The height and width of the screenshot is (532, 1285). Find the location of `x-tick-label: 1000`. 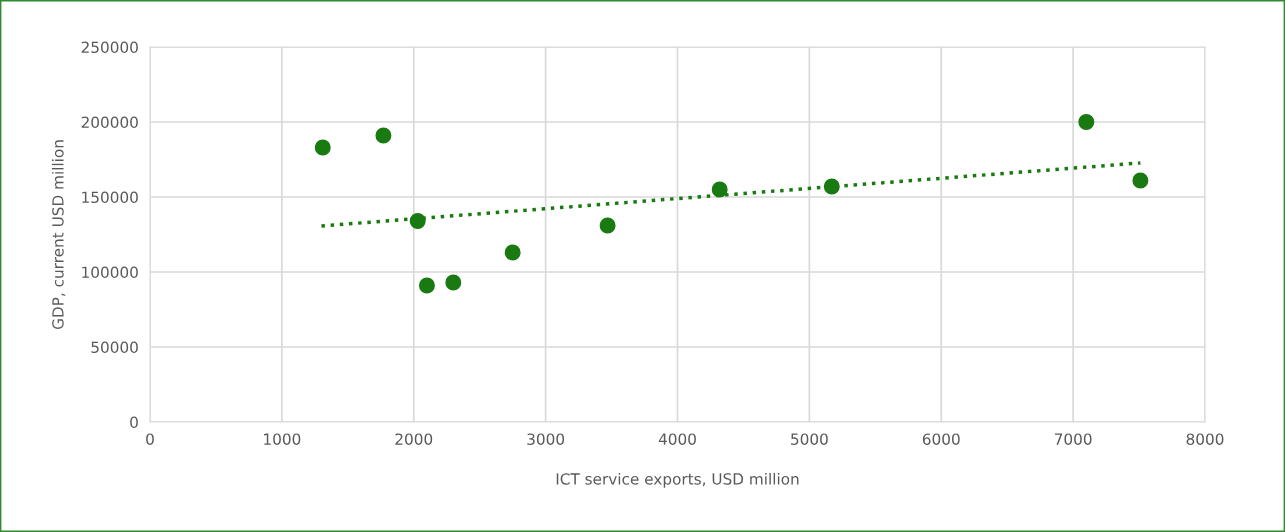

x-tick-label: 1000 is located at coordinates (282, 439).